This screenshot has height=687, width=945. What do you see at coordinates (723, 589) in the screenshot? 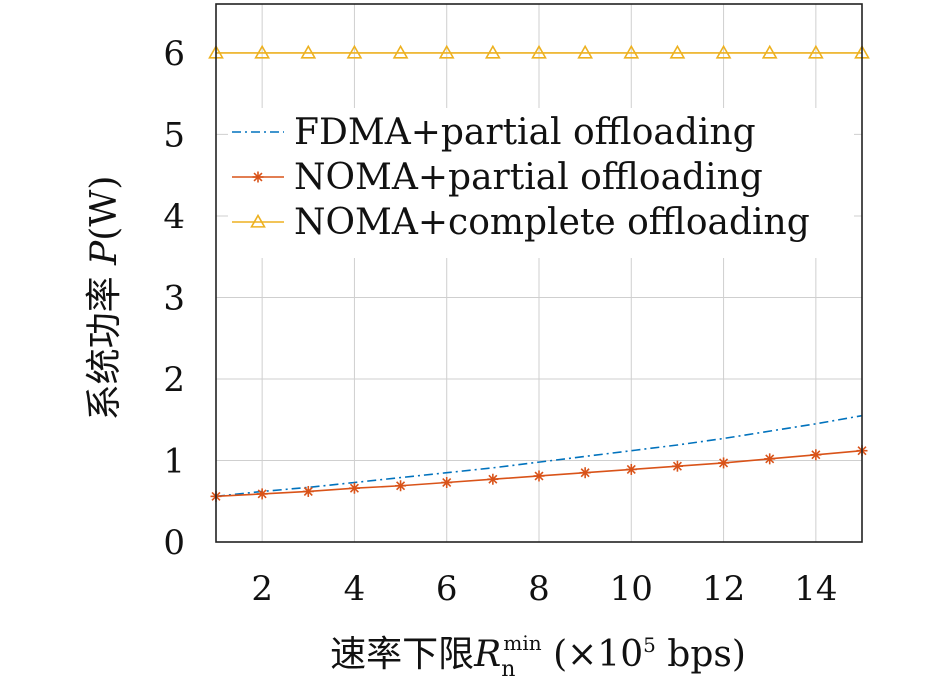
I see `x-tick-label: 12` at bounding box center [723, 589].